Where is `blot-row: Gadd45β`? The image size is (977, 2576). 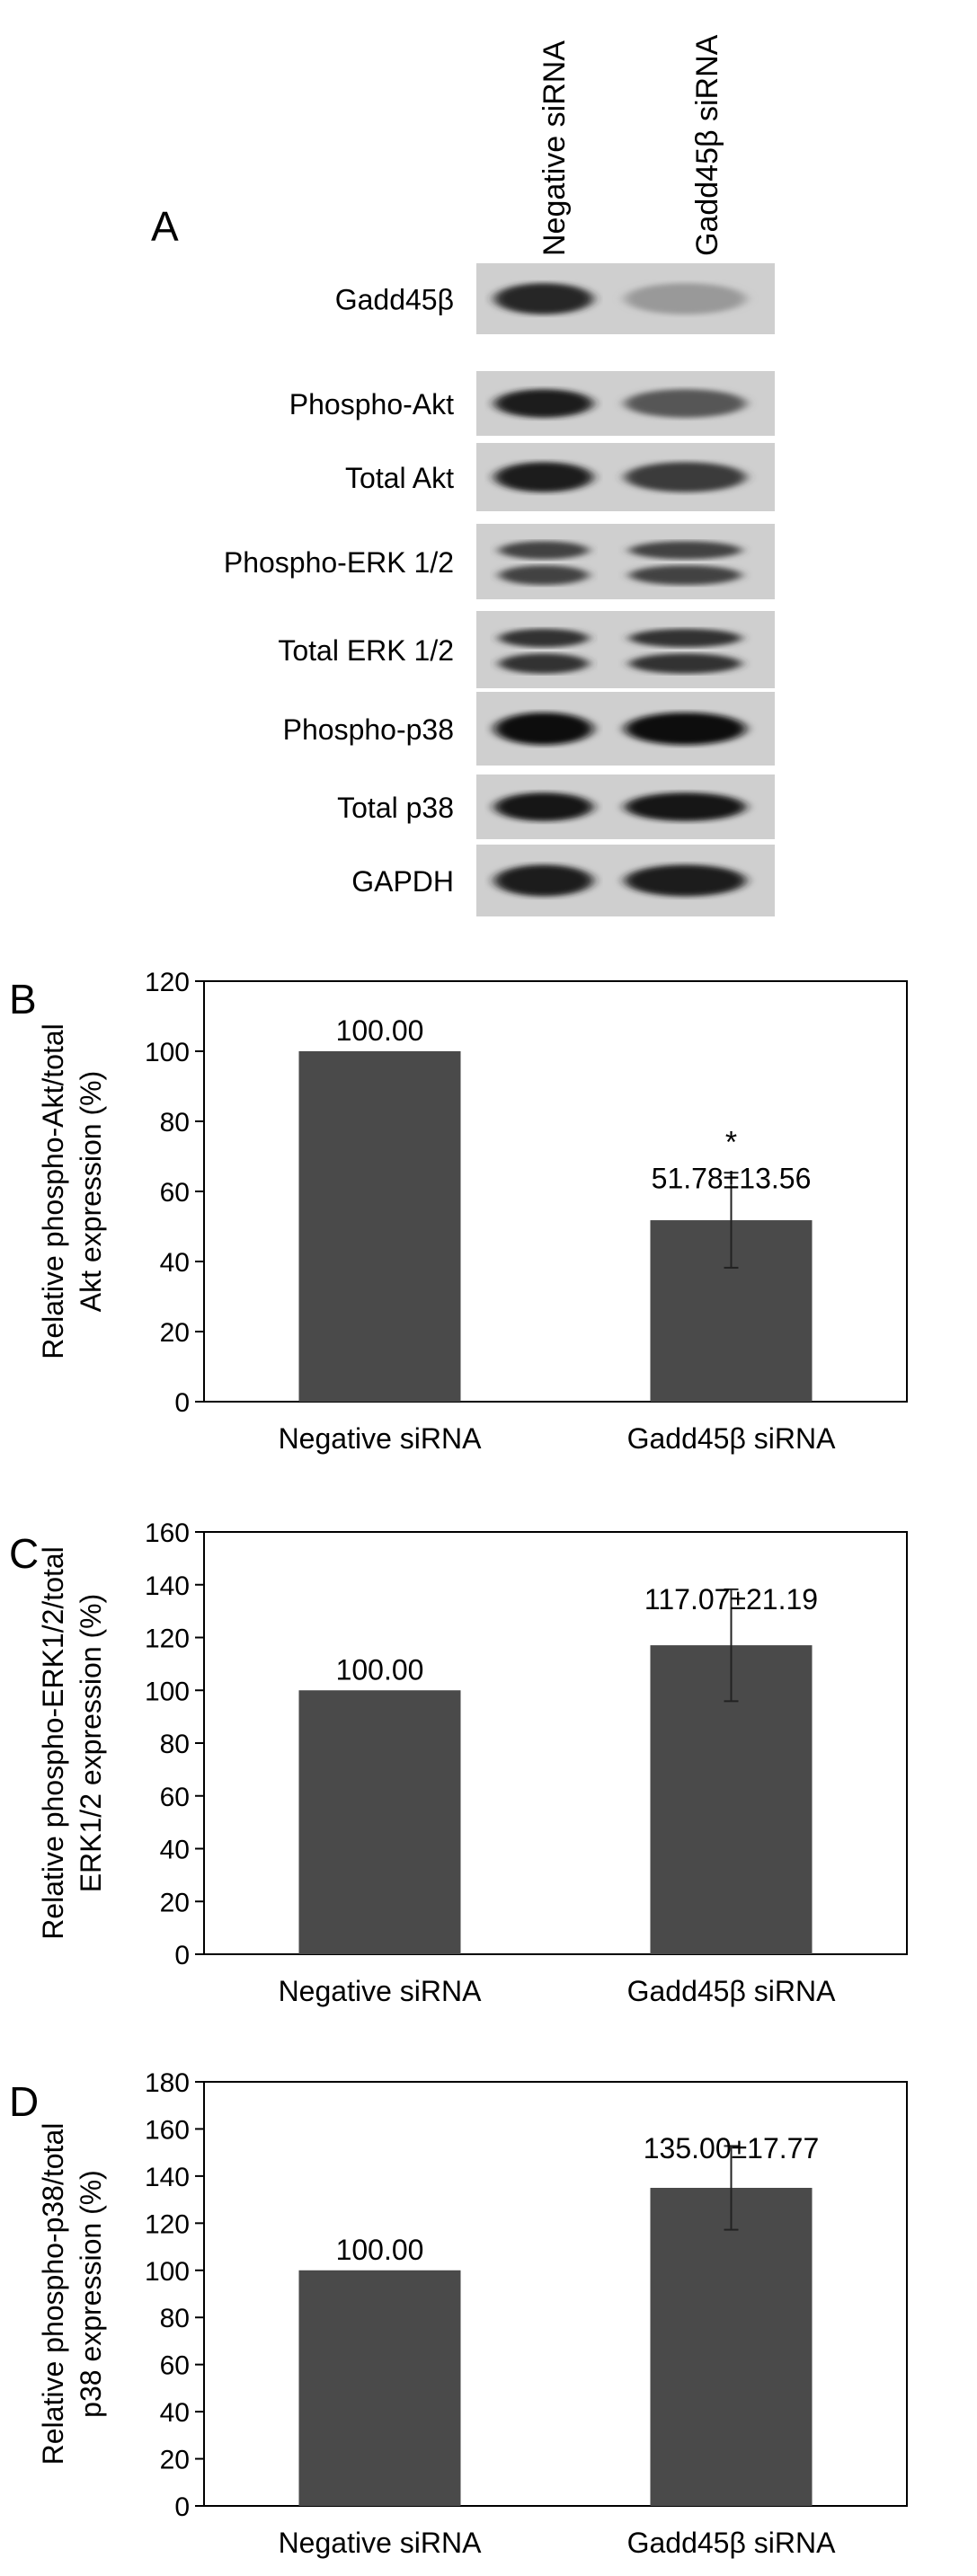 blot-row: Gadd45β is located at coordinates (555, 299).